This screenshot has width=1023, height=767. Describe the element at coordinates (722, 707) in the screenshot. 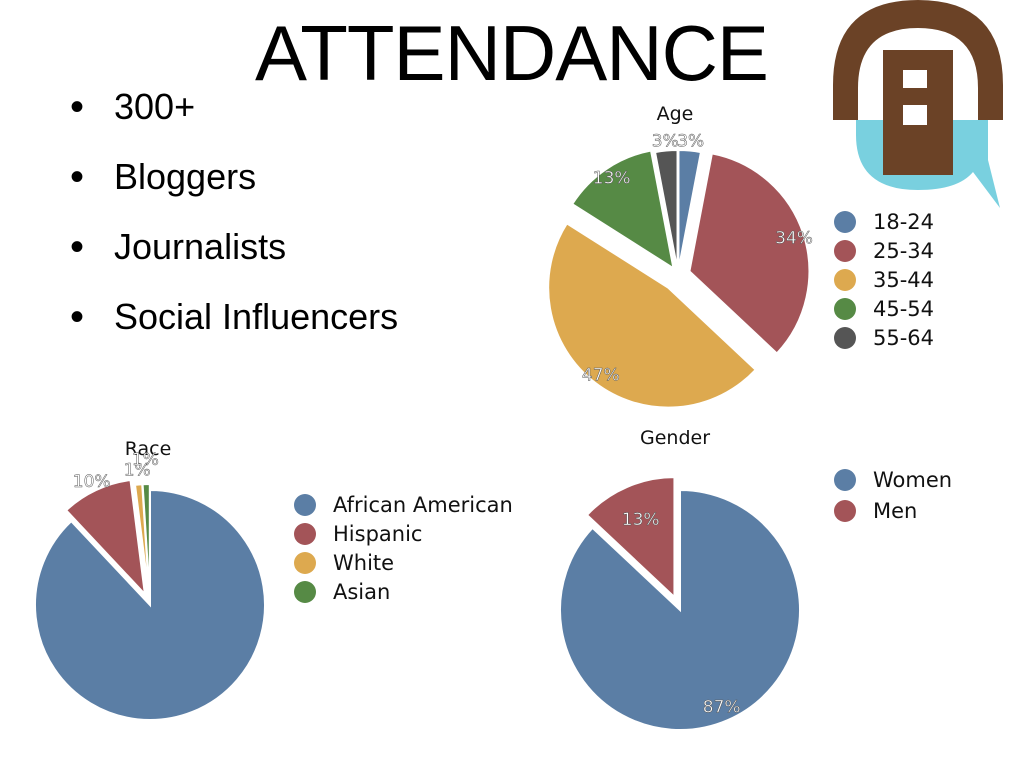

I see `data-label: 87%` at that location.